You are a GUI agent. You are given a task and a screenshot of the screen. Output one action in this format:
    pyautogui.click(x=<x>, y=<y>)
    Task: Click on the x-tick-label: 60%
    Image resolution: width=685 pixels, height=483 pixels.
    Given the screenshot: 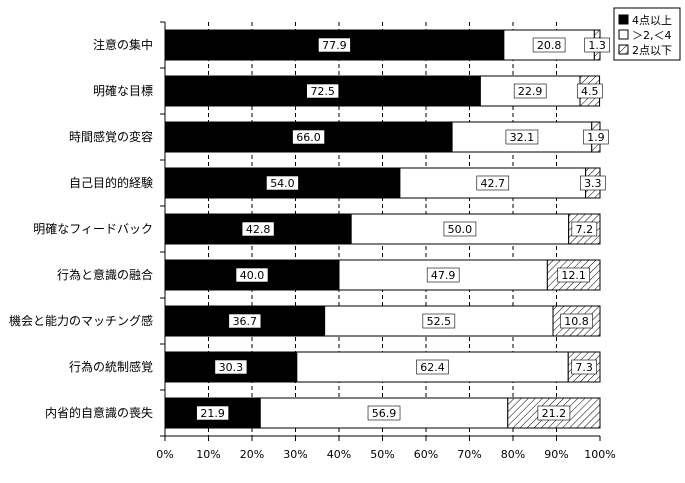 What is the action you would take?
    pyautogui.click(x=426, y=454)
    